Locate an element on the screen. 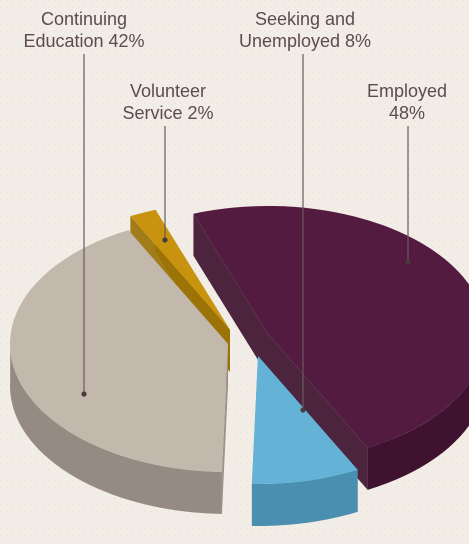 This screenshot has width=469, height=544. label-volunteer-service: Volunteer Service 2% is located at coordinates (168, 102).